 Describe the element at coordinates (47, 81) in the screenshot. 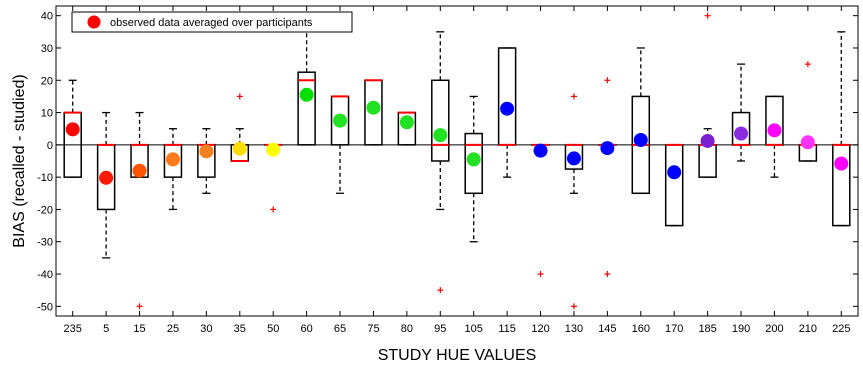

I see `y-tick-label: 20` at that location.